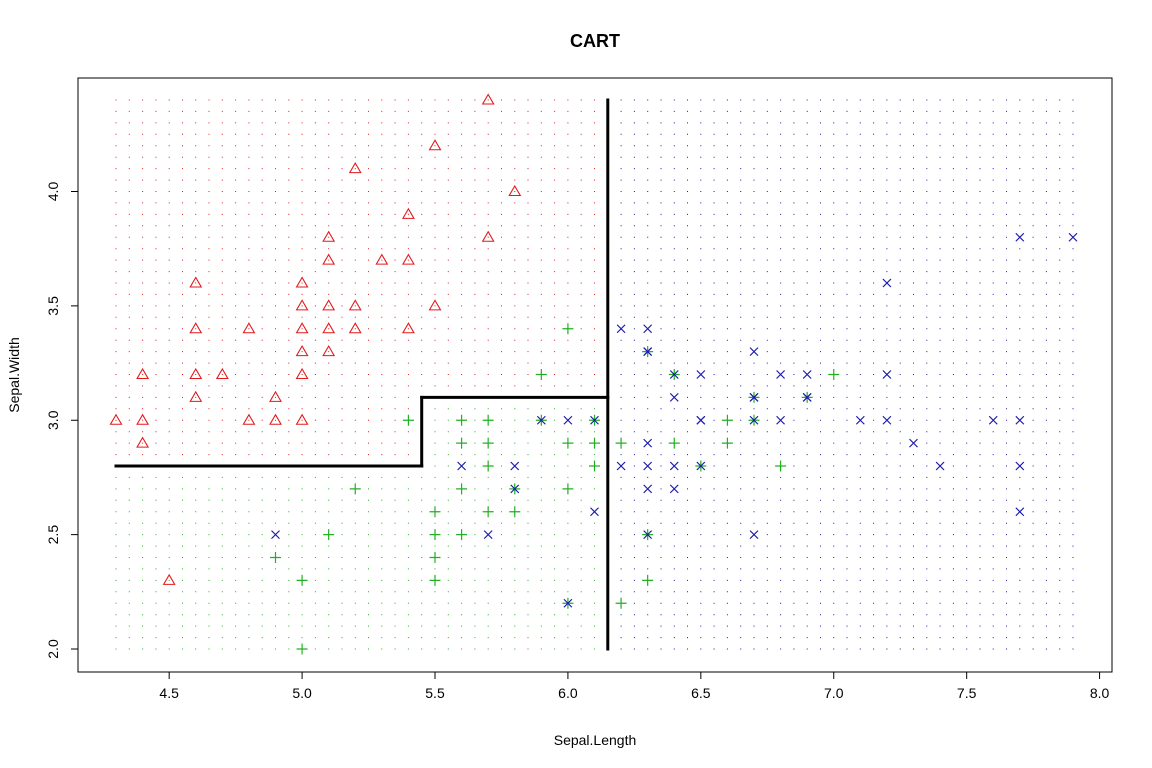 This screenshot has height=768, width=1152. Describe the element at coordinates (834, 693) in the screenshot. I see `x-tick-label: 7.0` at that location.